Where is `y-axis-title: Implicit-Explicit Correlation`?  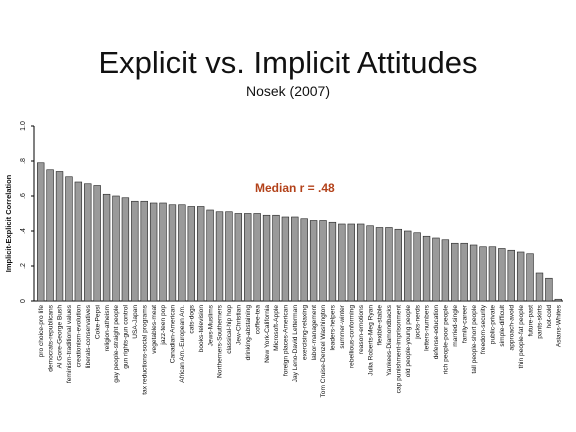 y-axis-title: Implicit-Explicit Correlation is located at coordinates (8, 223).